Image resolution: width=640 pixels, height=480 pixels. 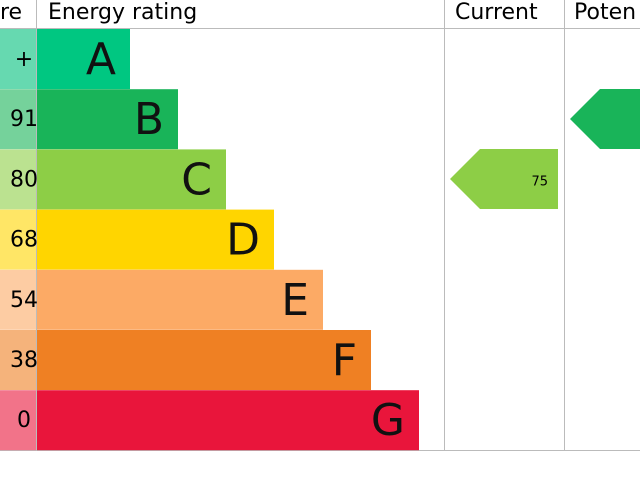 What do you see at coordinates (243, 240) in the screenshot?
I see `band-letter: D` at bounding box center [243, 240].